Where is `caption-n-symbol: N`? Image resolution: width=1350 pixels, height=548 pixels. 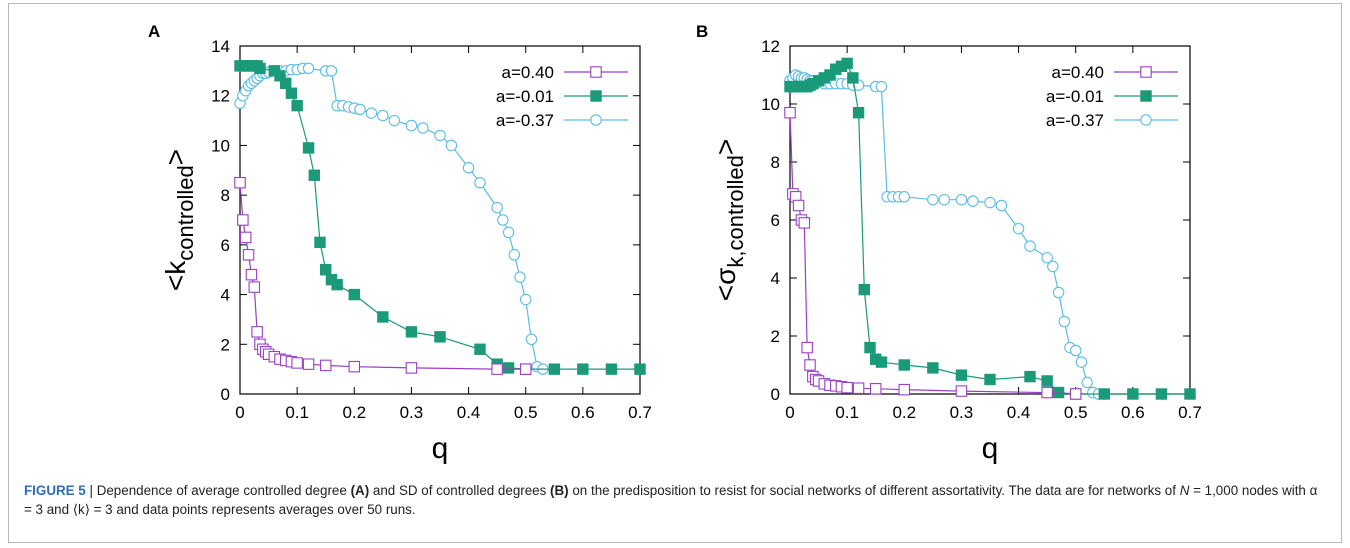 caption-n-symbol: N is located at coordinates (1184, 490).